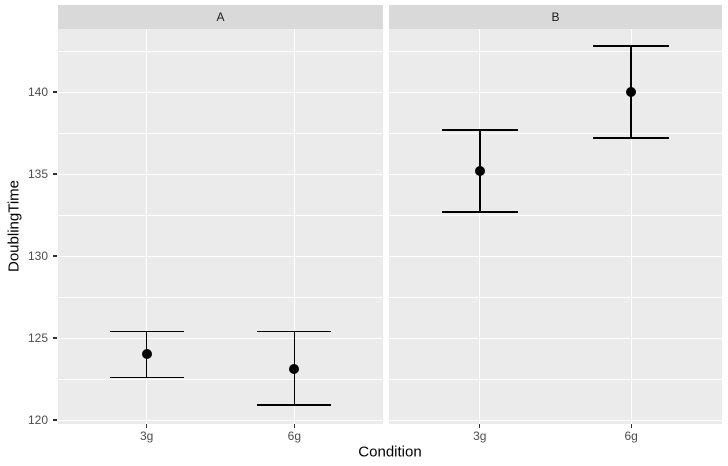 The image size is (728, 466). Describe the element at coordinates (146, 377) in the screenshot. I see `errorbar-lower-cap-a-3g` at that location.